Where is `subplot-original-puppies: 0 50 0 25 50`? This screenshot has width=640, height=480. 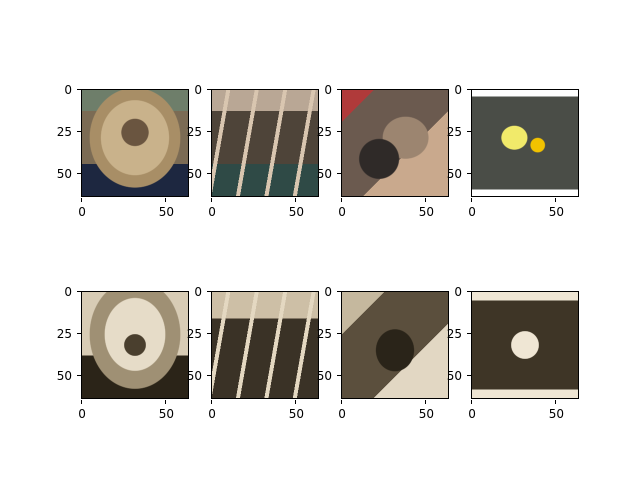 subplot-original-puppies: 0 50 0 25 50 is located at coordinates (383, 151).